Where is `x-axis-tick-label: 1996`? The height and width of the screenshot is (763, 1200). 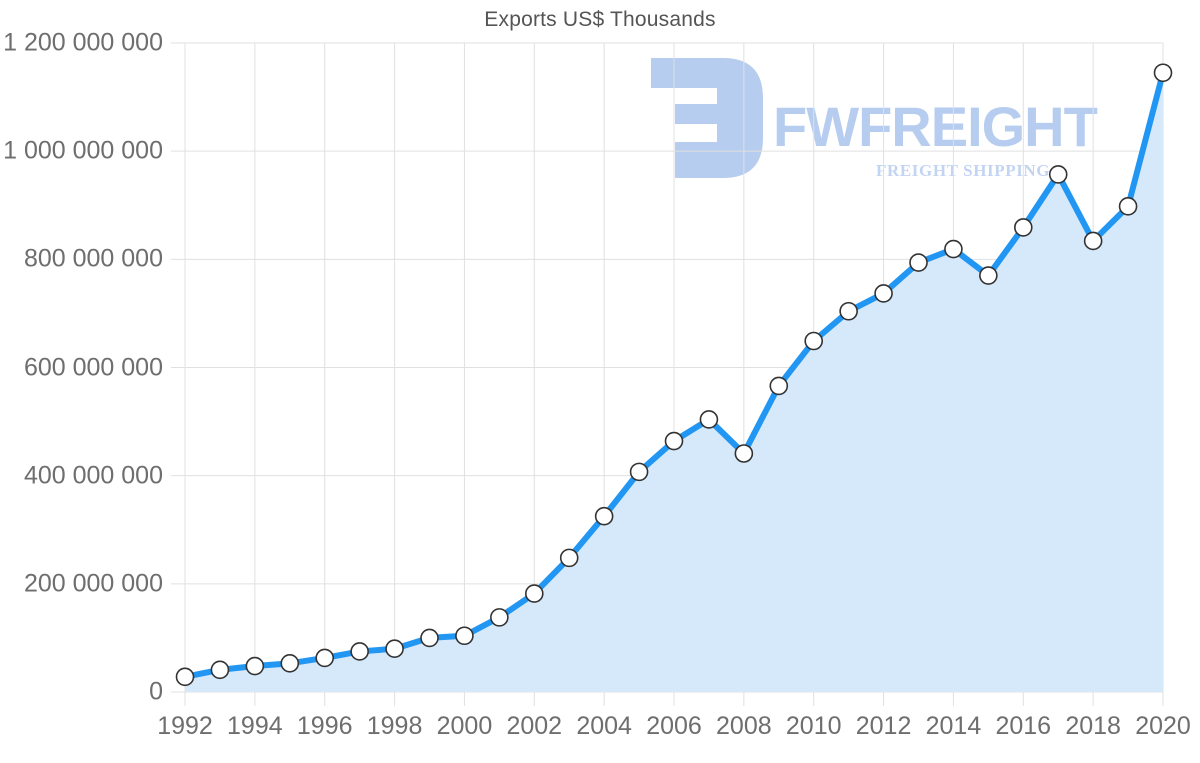
x-axis-tick-label: 1996 is located at coordinates (324, 726).